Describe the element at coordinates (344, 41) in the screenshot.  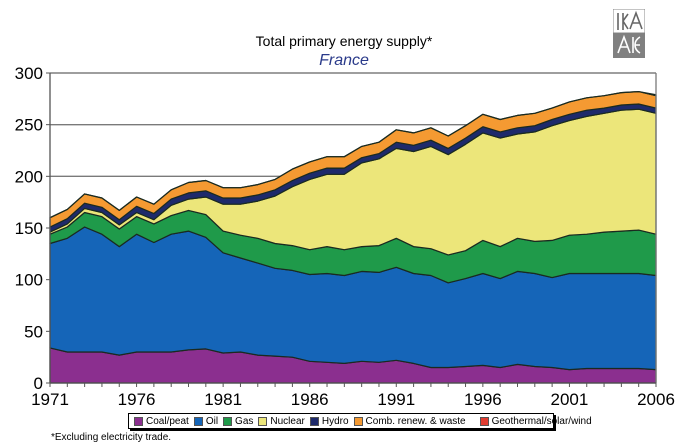
I see `chart-title: Total primary energy supply*` at that location.